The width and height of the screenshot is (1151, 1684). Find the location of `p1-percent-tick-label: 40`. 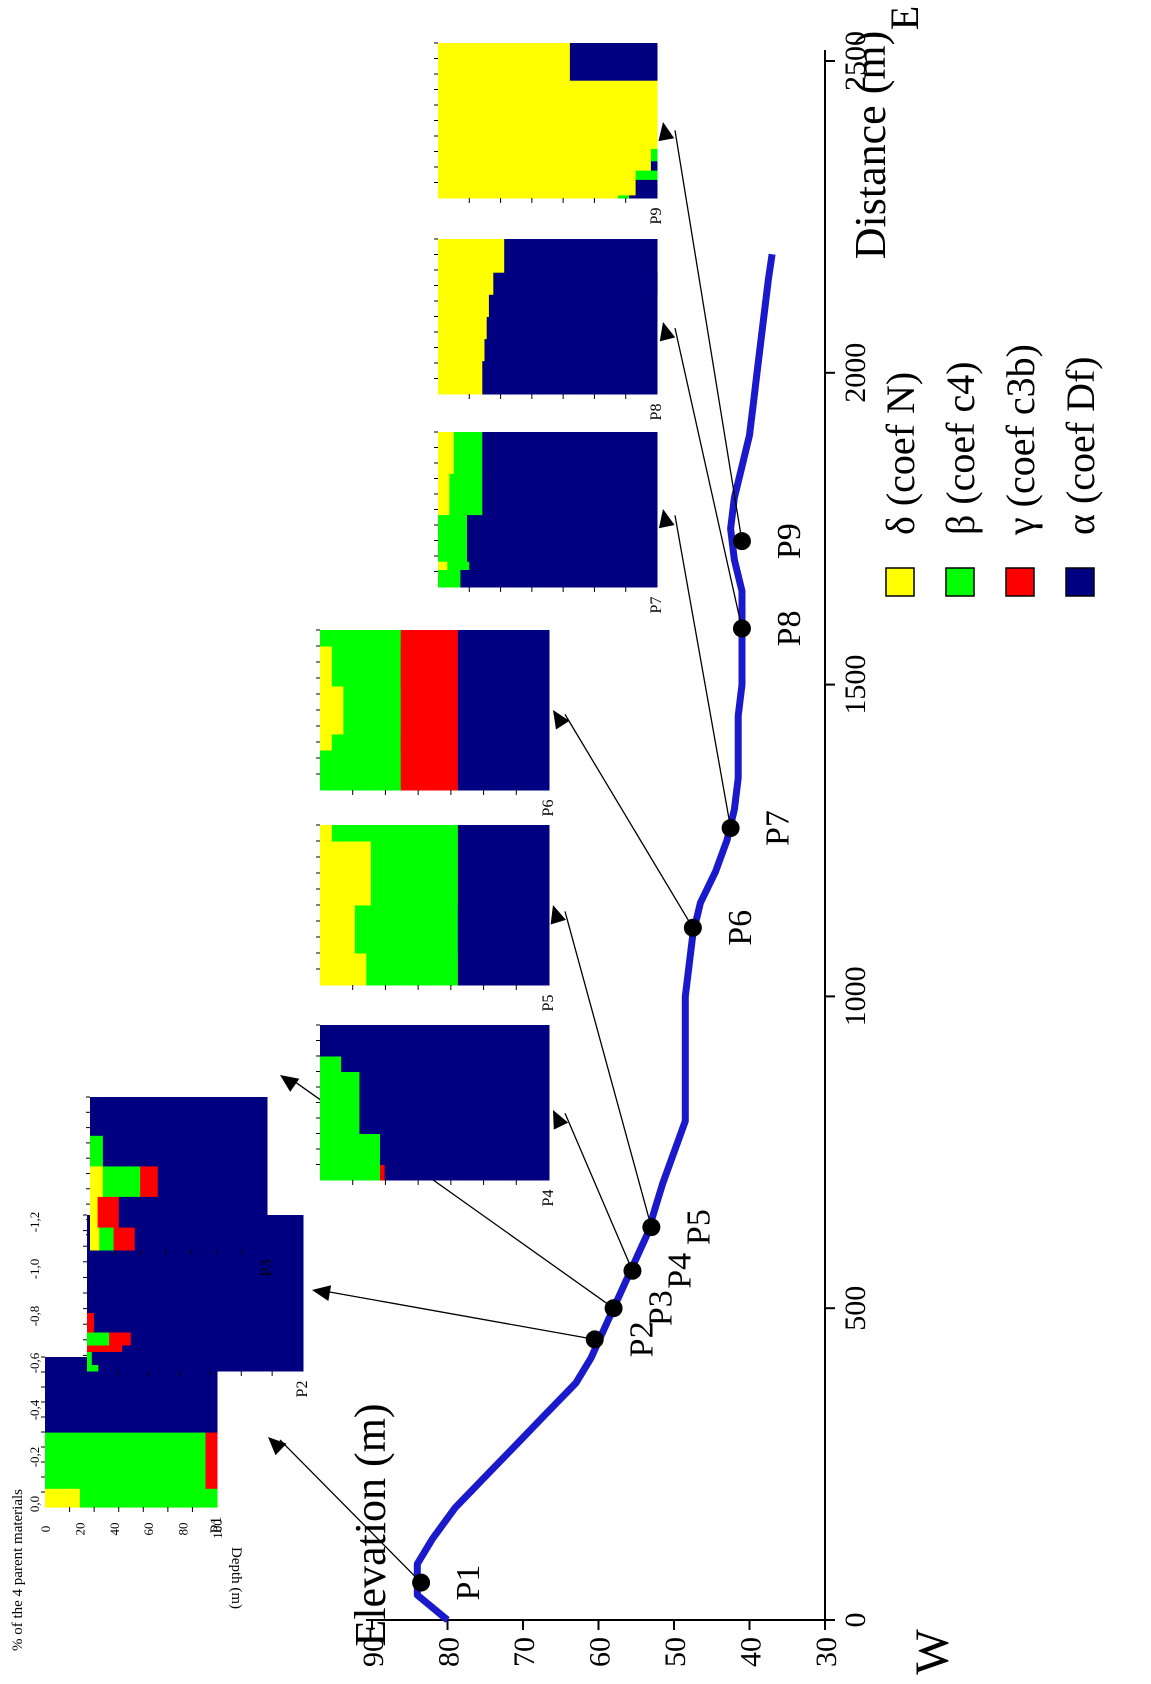

p1-percent-tick-label: 40 is located at coordinates (114, 1529).